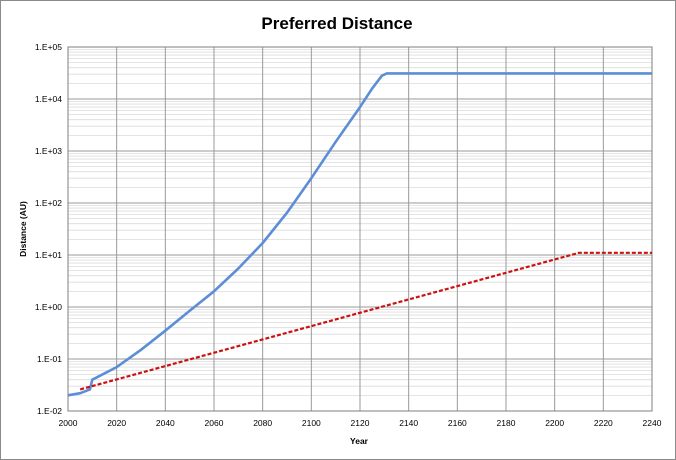 The height and width of the screenshot is (460, 676). What do you see at coordinates (48, 151) in the screenshot?
I see `y-tick-label: 1.E+03` at bounding box center [48, 151].